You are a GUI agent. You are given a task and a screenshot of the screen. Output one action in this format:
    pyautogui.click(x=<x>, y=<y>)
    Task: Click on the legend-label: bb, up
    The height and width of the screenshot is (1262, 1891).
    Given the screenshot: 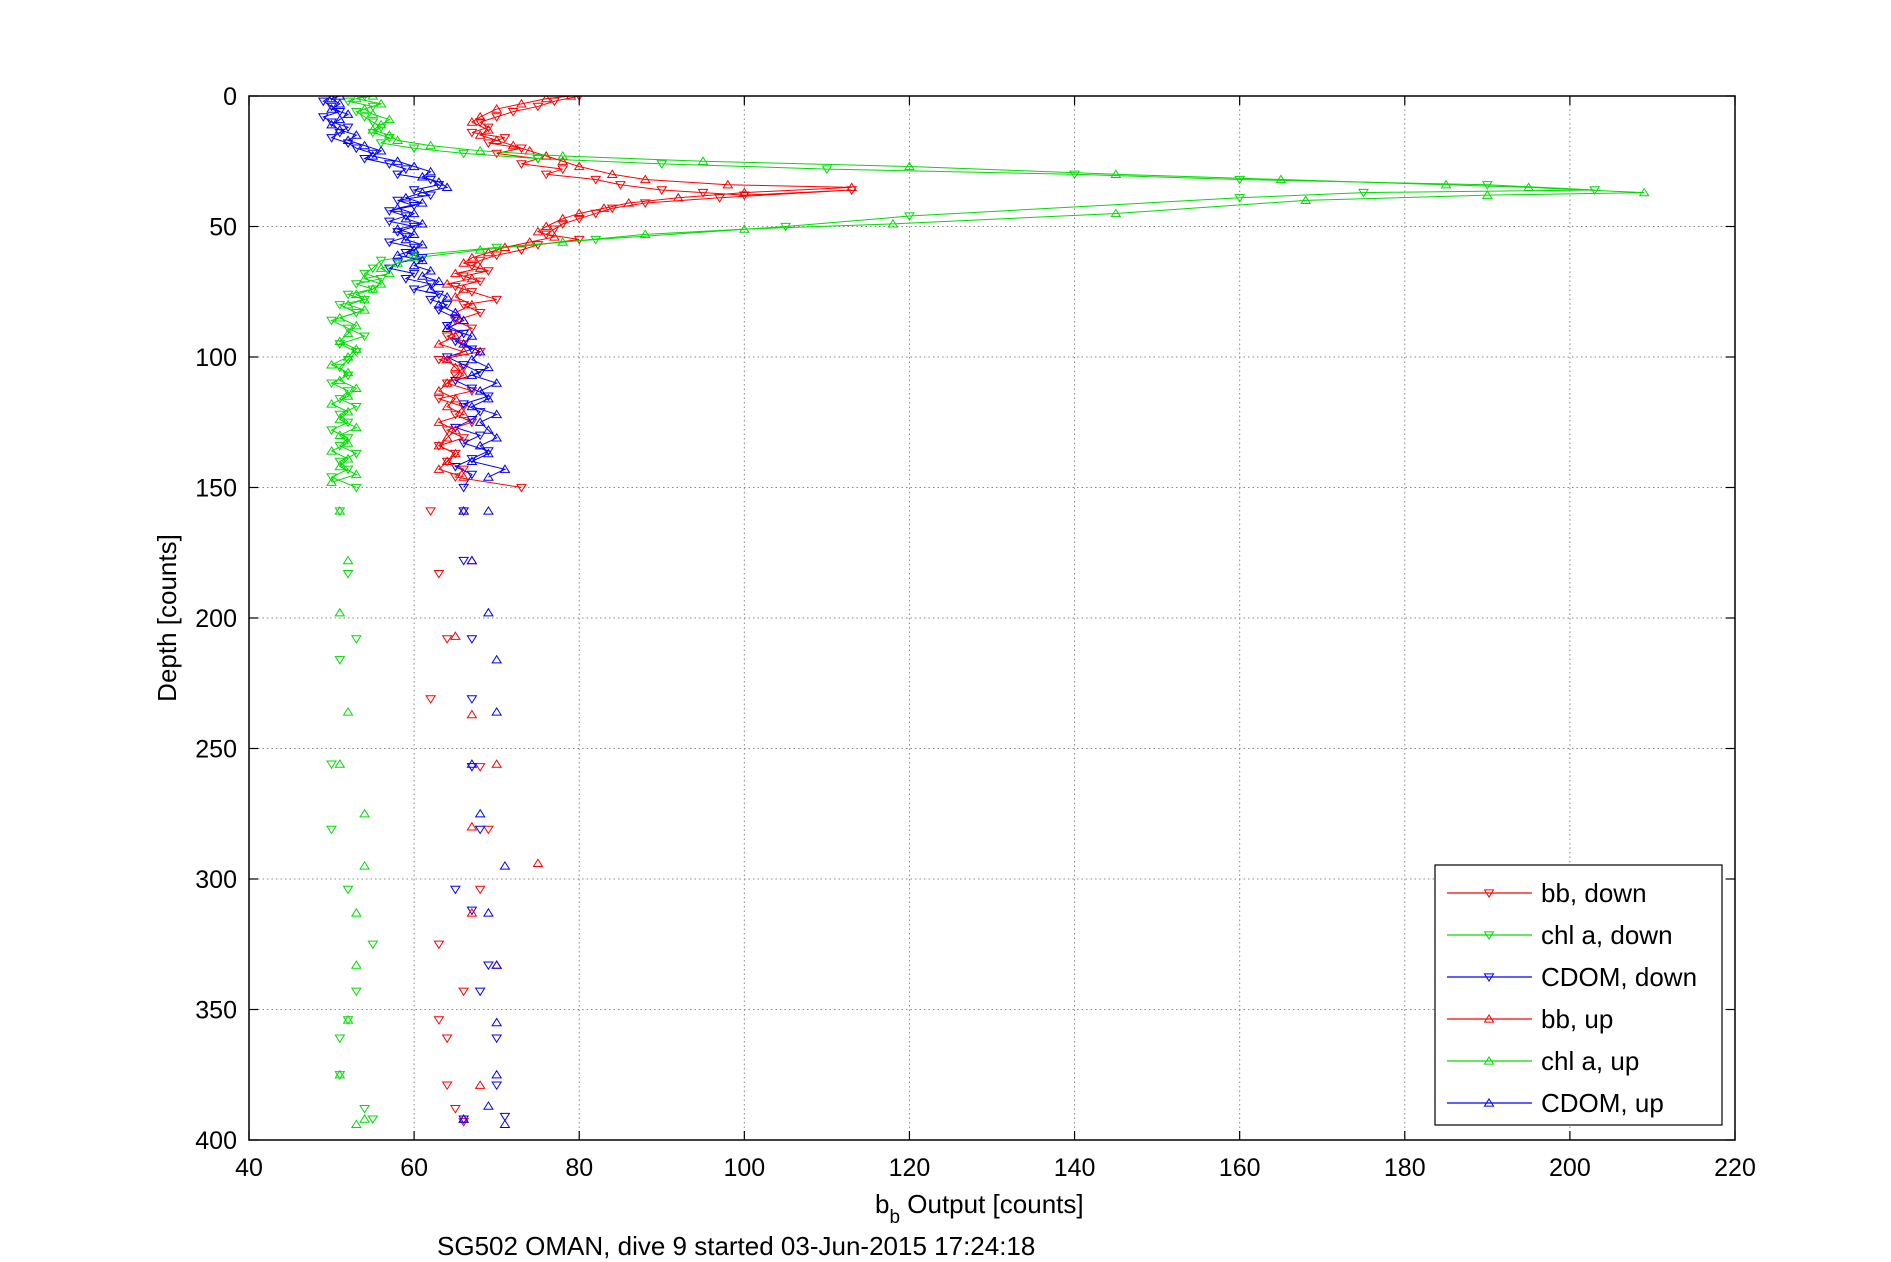 What is the action you would take?
    pyautogui.click(x=1577, y=1019)
    